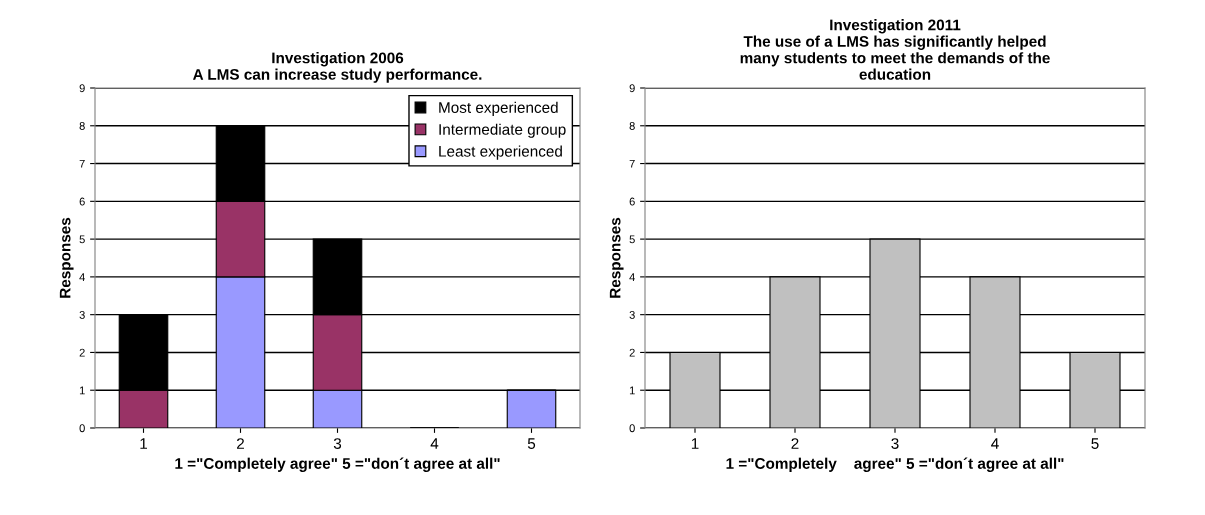 The height and width of the screenshot is (515, 1205). I want to click on legend-label: Least experienced, so click(500, 152).